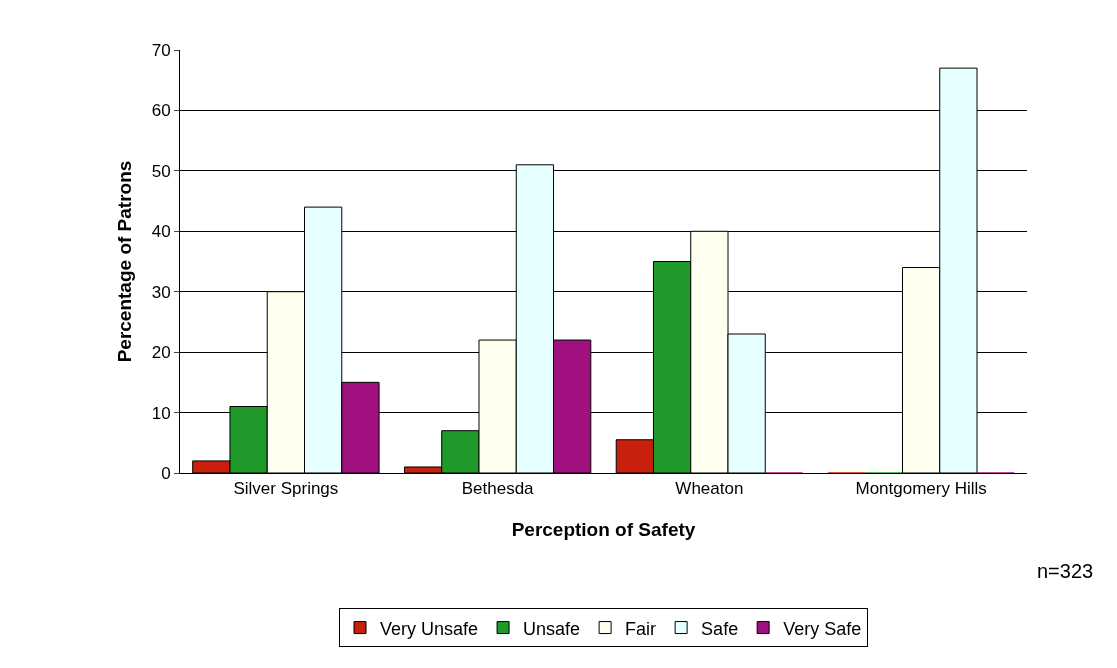  Describe the element at coordinates (822, 628) in the screenshot. I see `legend-label: Very Safe` at that location.